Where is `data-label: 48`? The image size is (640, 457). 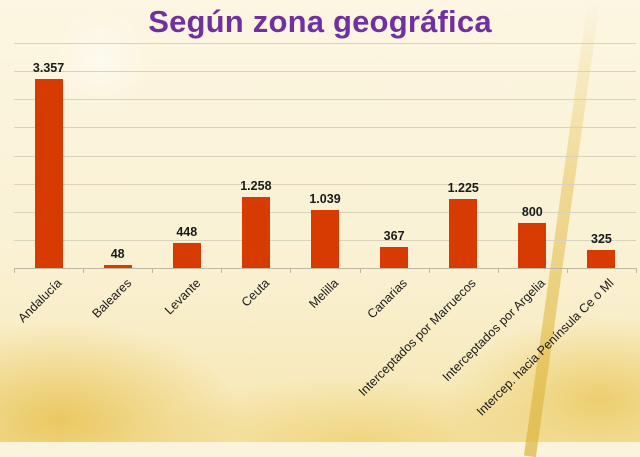 data-label: 48 is located at coordinates (117, 254).